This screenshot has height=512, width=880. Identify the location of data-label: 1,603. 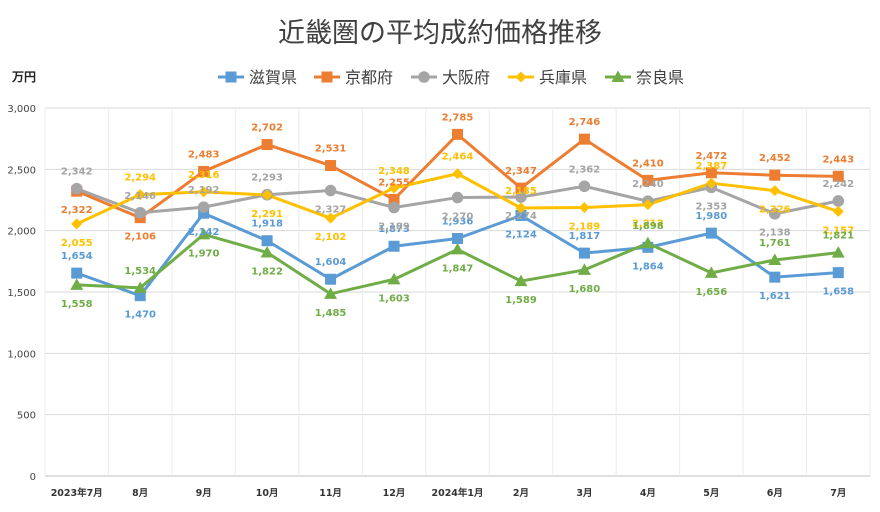
(394, 298).